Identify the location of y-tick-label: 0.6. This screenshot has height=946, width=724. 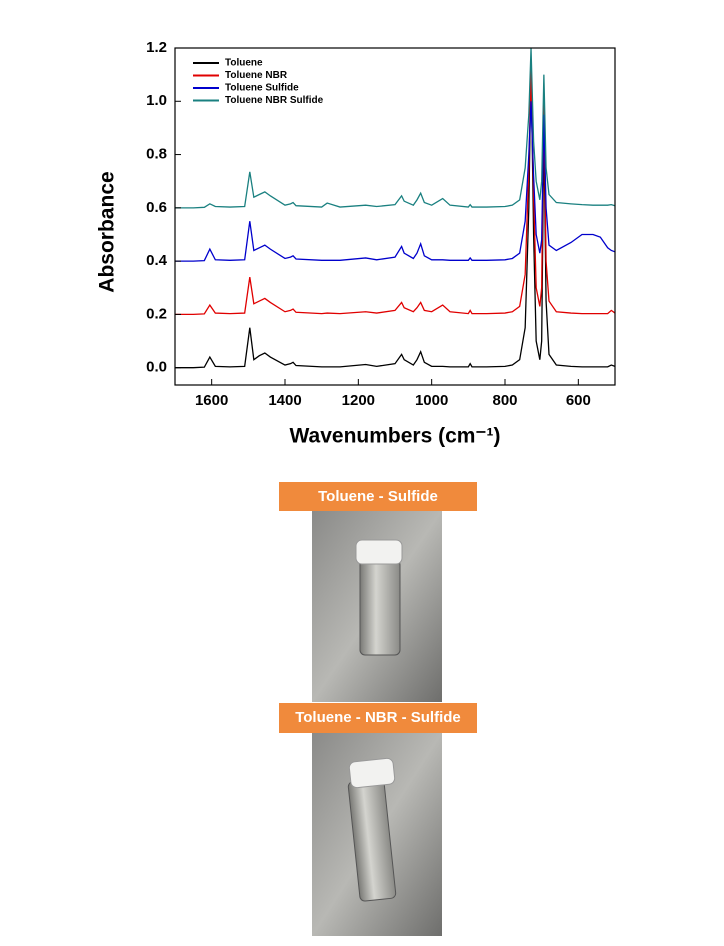
(156, 207).